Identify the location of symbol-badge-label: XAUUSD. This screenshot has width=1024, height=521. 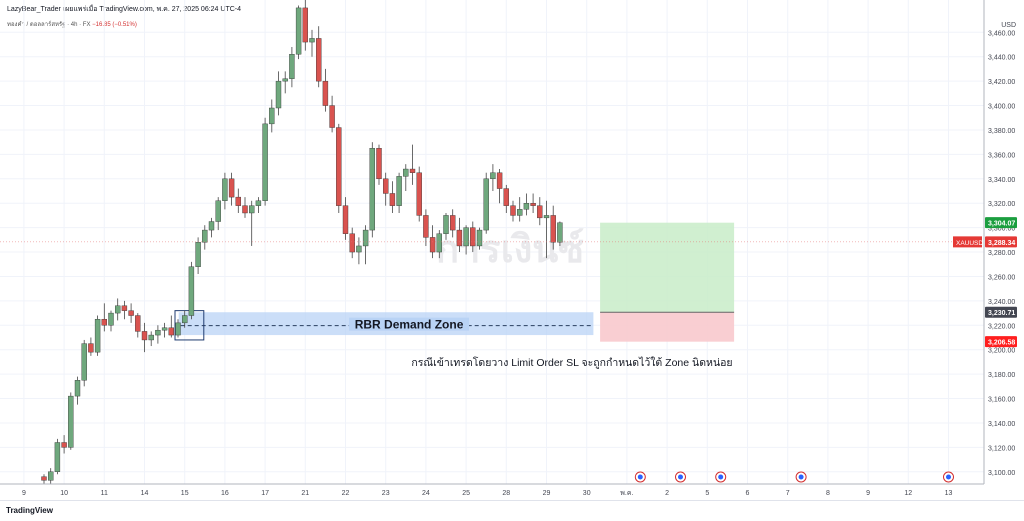
(969, 243).